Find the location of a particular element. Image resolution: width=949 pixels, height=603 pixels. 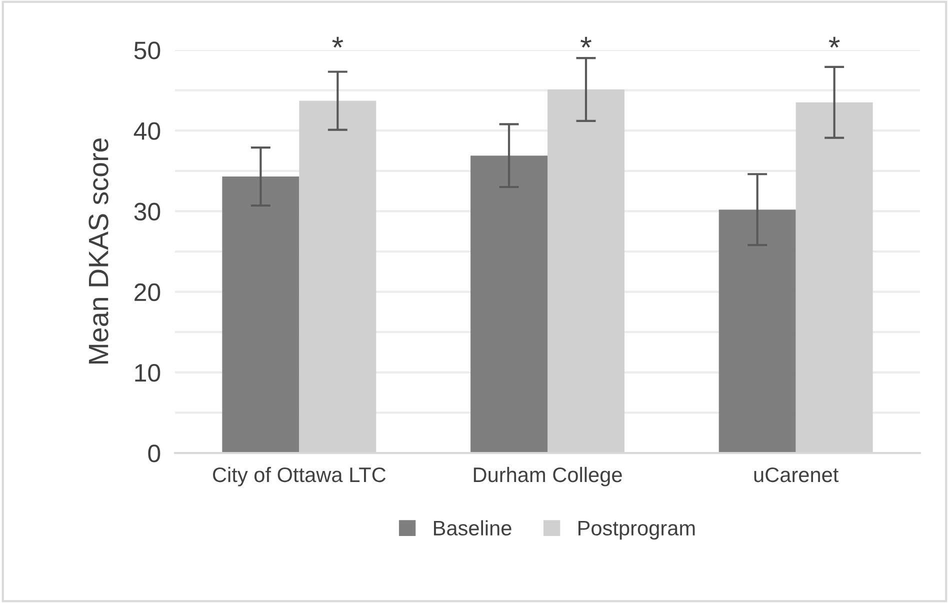

y-tick-label: 10 is located at coordinates (147, 373).